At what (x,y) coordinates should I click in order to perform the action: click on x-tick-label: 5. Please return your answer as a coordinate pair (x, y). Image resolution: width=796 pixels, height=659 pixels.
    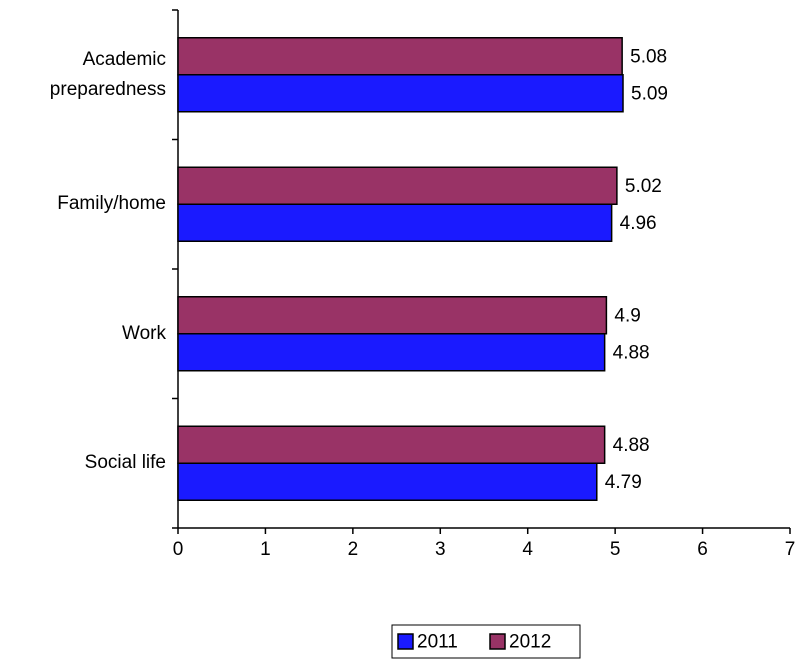
    Looking at the image, I should click on (615, 549).